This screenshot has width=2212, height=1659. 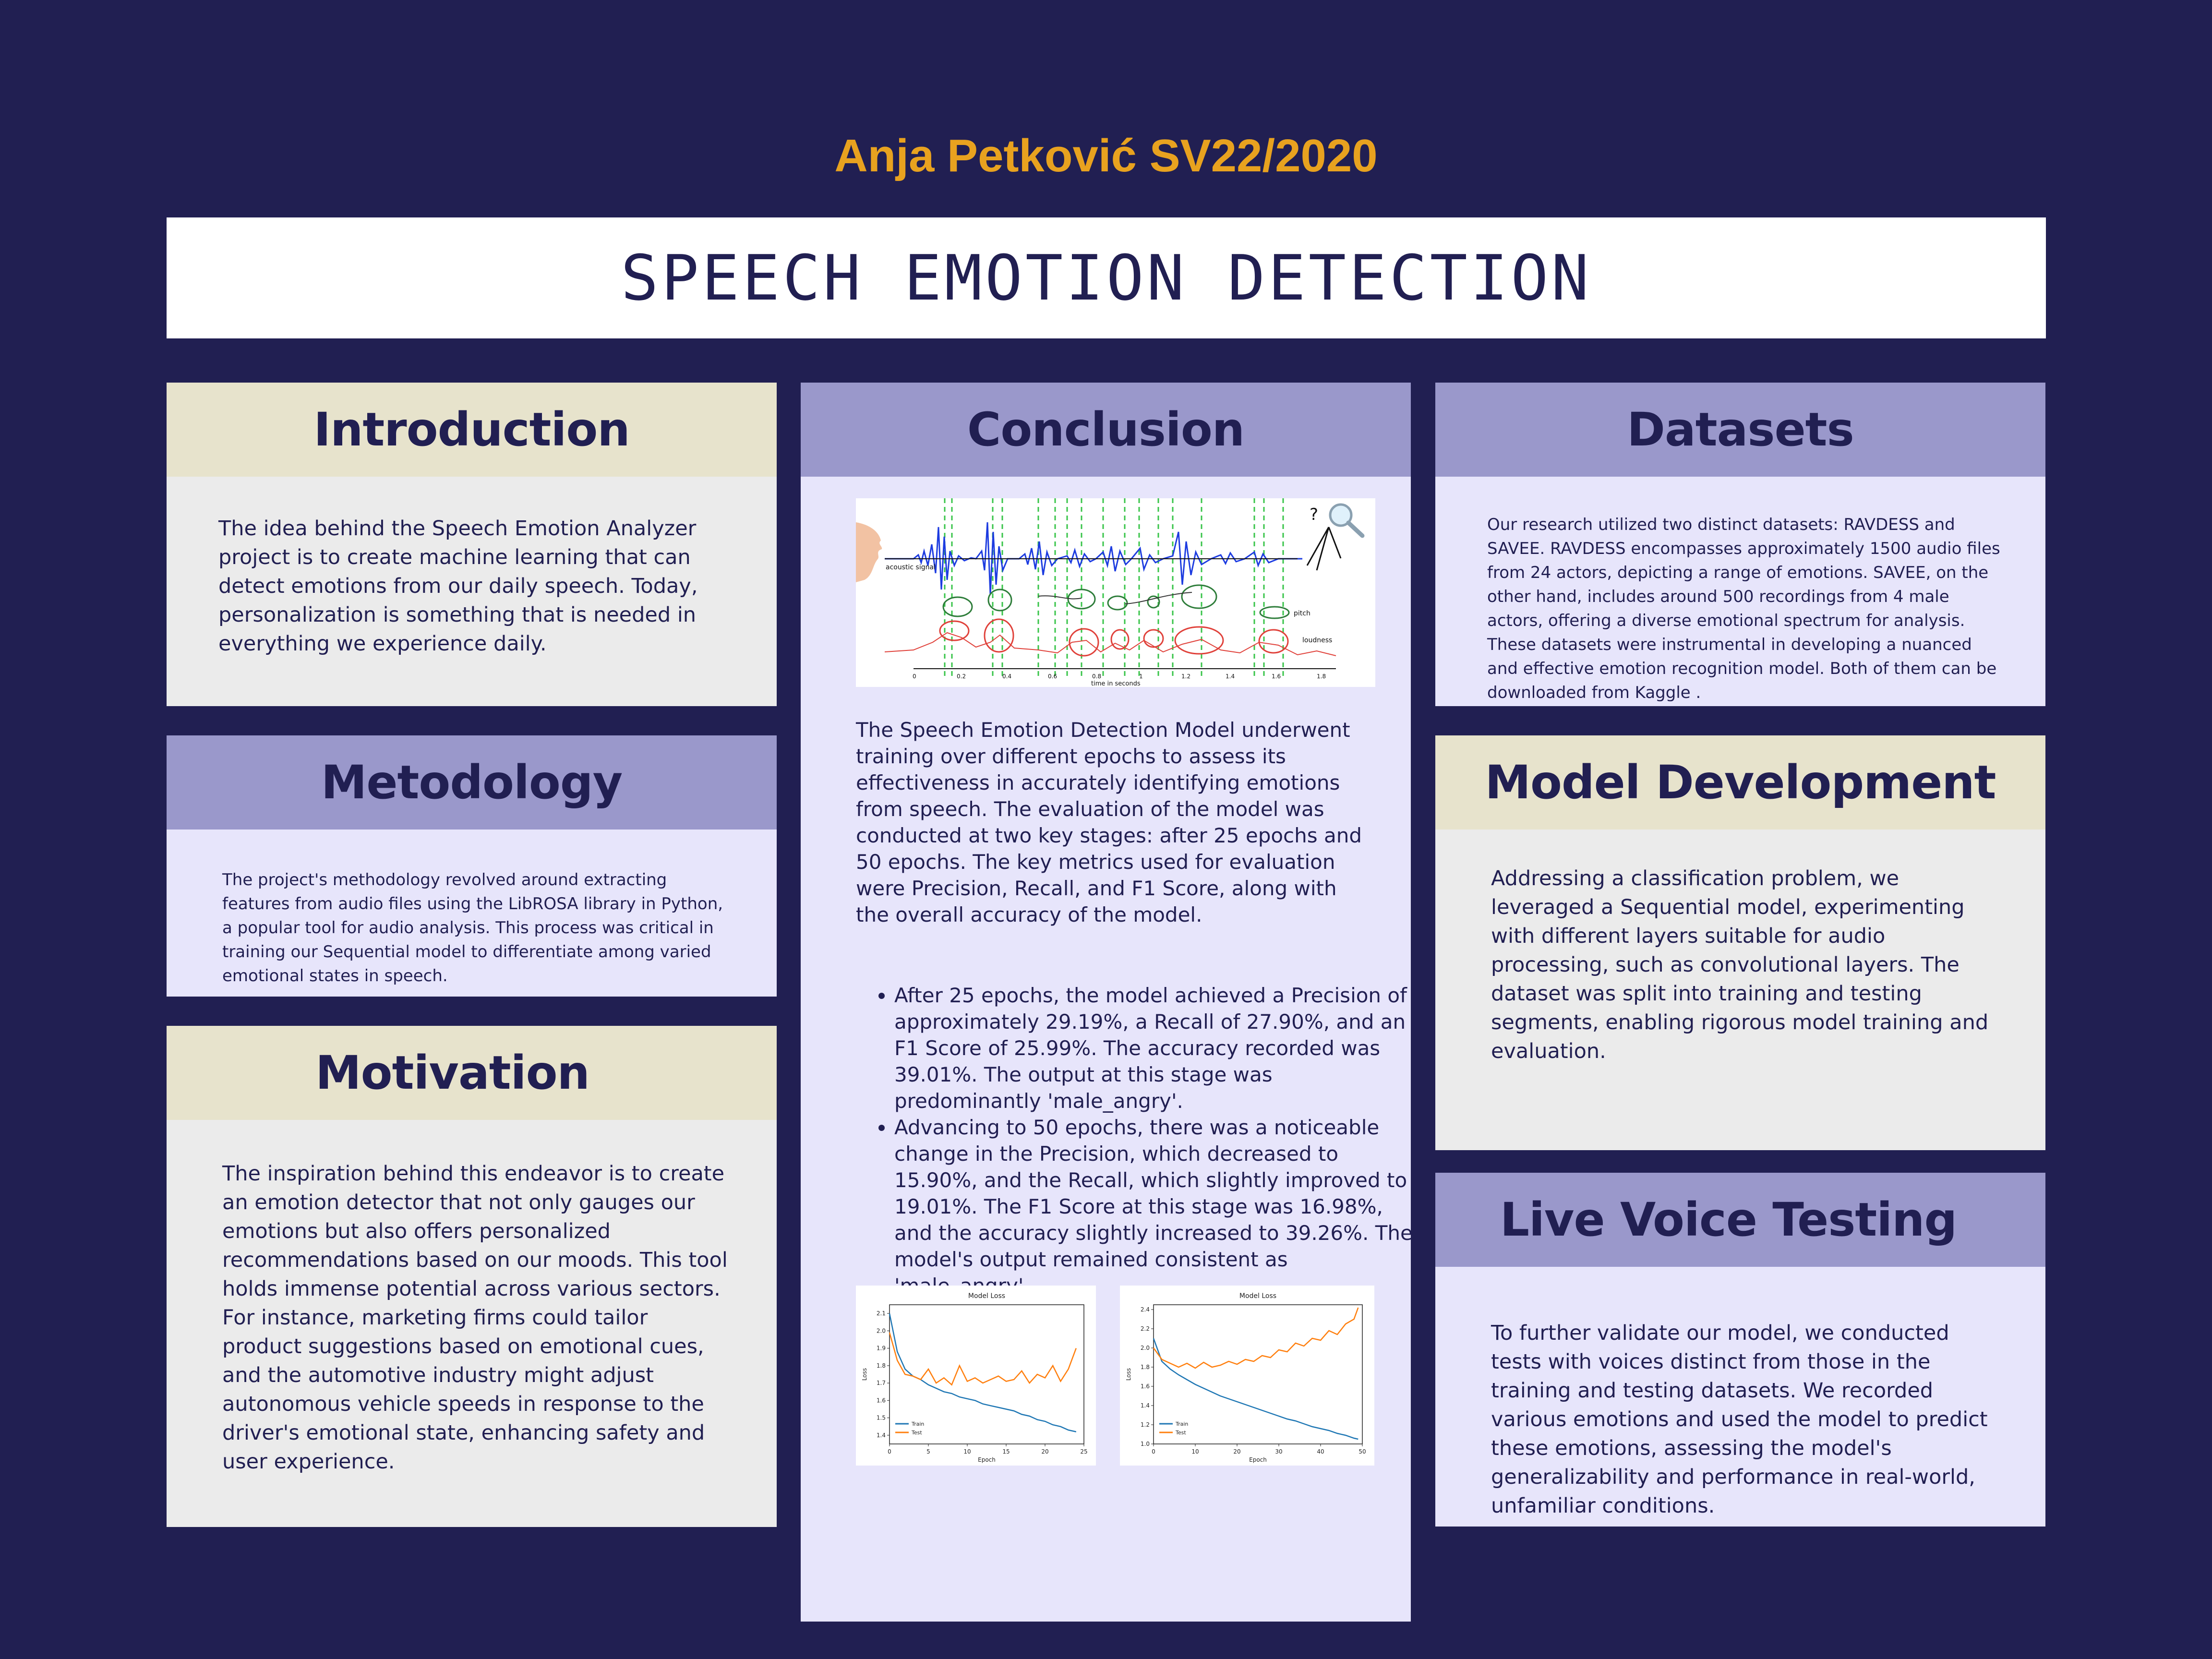 What do you see at coordinates (1145, 1424) in the screenshot?
I see `y-tick-label: 1.2` at bounding box center [1145, 1424].